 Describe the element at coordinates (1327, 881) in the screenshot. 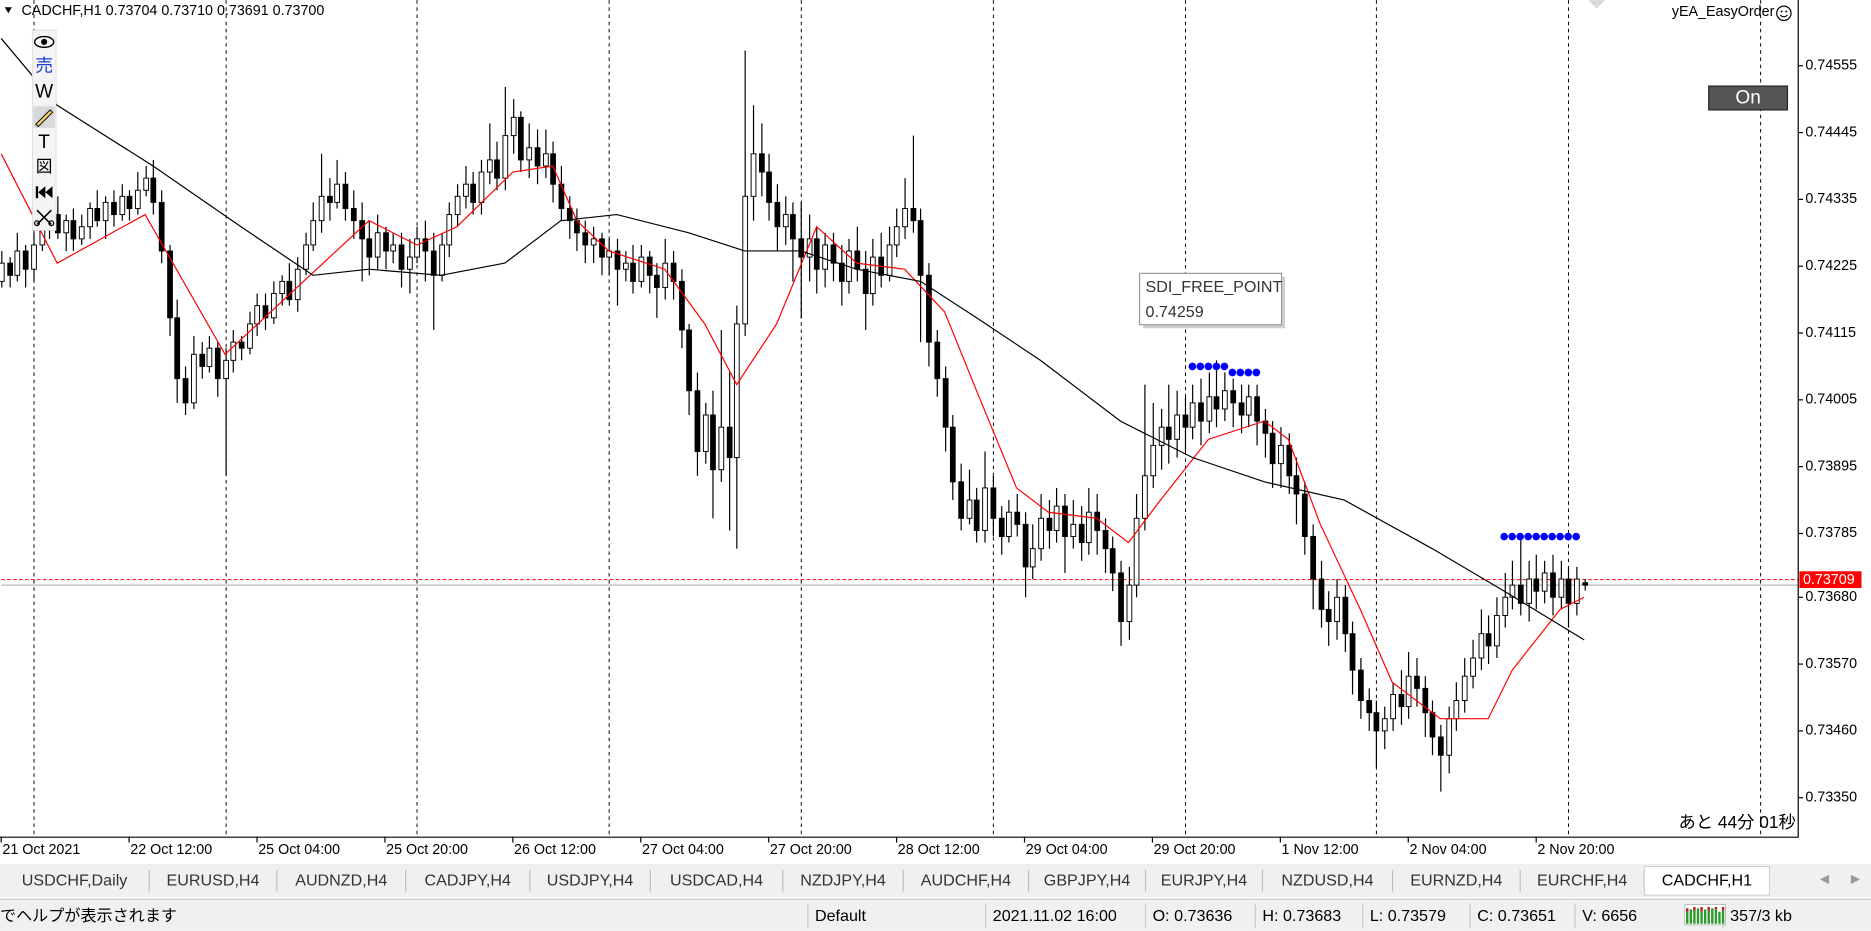

I see `tab-label: NZDUSD,H4` at that location.